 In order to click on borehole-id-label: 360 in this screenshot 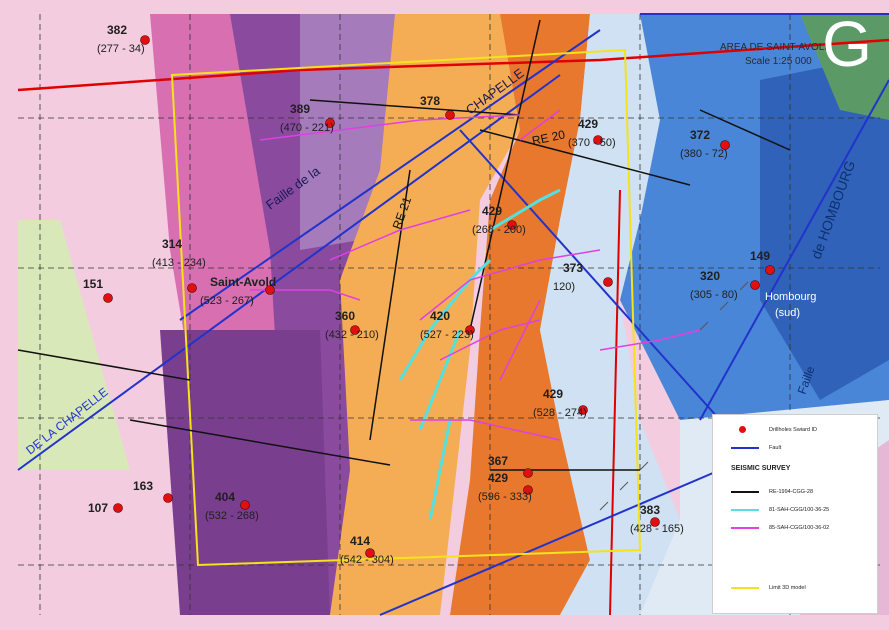, I will do `click(345, 316)`.